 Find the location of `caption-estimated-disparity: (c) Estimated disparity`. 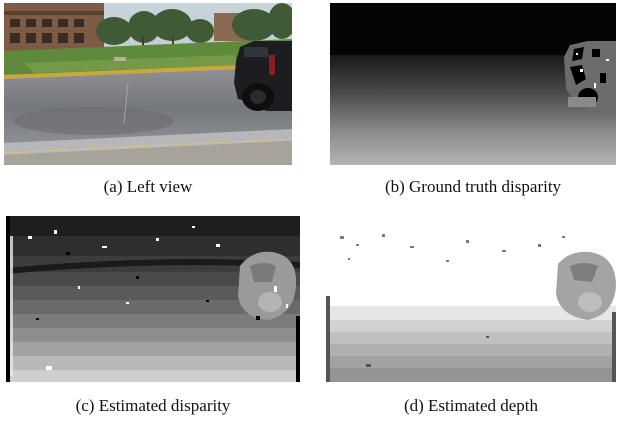

caption-estimated-disparity: (c) Estimated disparity is located at coordinates (153, 405).